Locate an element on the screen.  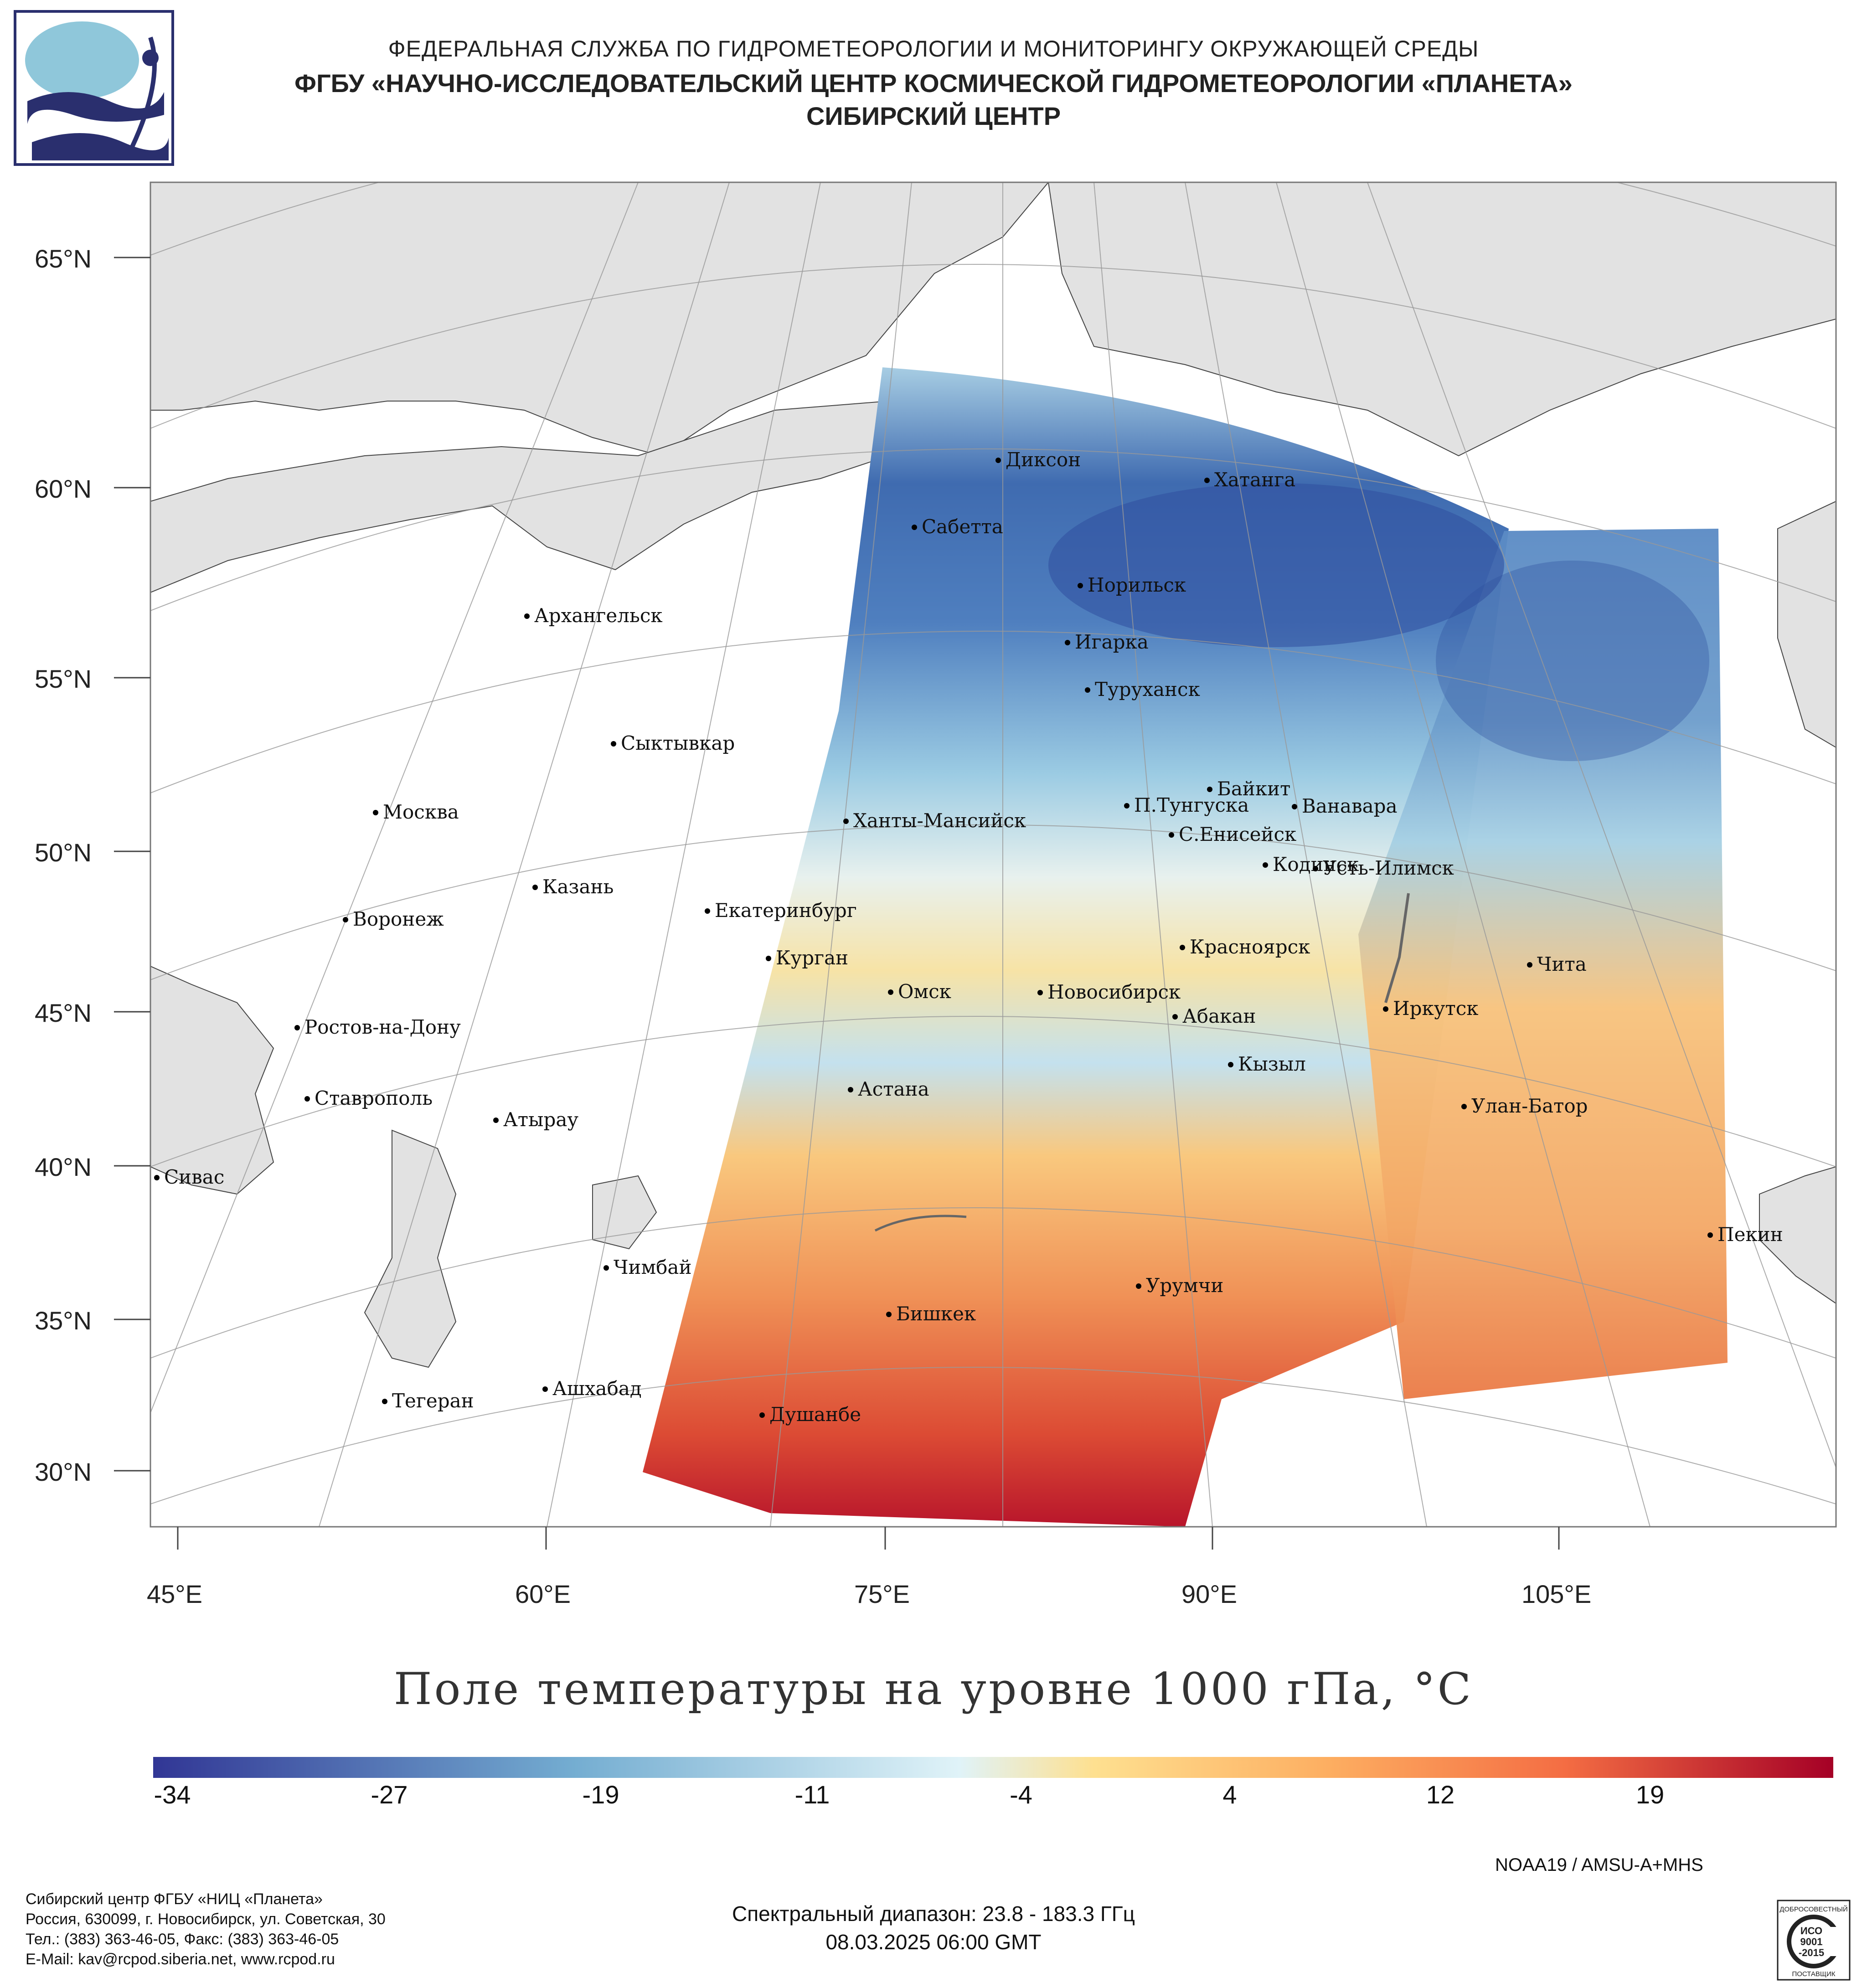
svg-text: ПОСТАВЩИК is located at coordinates (1813, 1974).